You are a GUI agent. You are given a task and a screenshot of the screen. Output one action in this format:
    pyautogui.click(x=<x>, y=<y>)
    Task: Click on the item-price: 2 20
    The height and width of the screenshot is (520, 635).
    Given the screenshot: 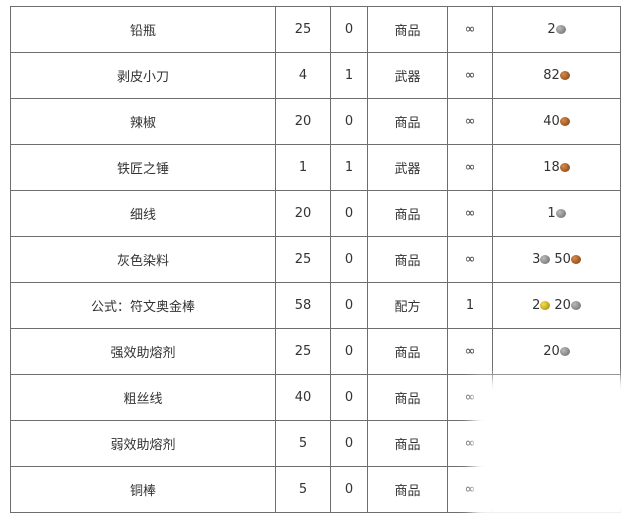 What is the action you would take?
    pyautogui.click(x=556, y=305)
    